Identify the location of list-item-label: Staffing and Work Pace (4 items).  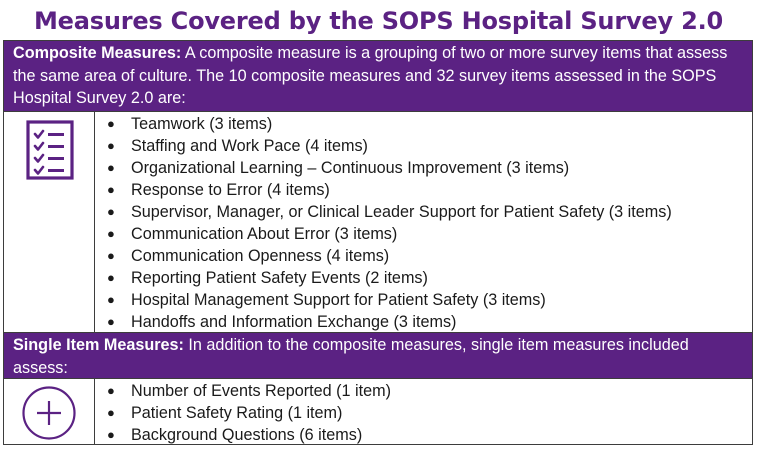
(249, 146).